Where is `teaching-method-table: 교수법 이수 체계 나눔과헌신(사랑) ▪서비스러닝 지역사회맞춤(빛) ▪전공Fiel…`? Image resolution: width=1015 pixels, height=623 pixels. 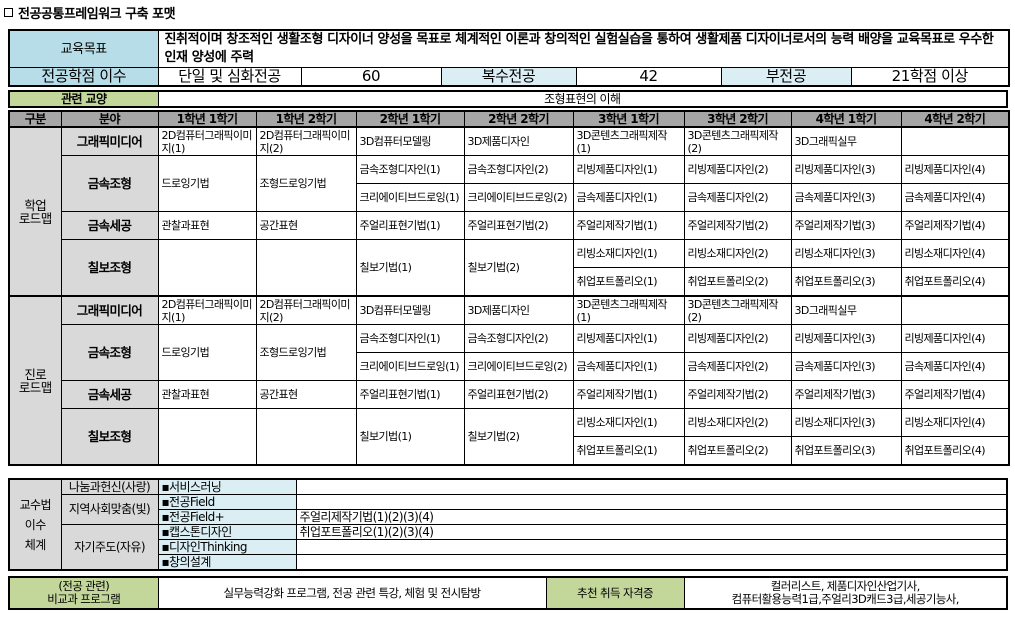 teaching-method-table: 교수법 이수 체계 나눔과헌신(사랑) ▪서비스러닝 지역사회맞춤(빛) ▪전공Fiel… is located at coordinates (508, 524).